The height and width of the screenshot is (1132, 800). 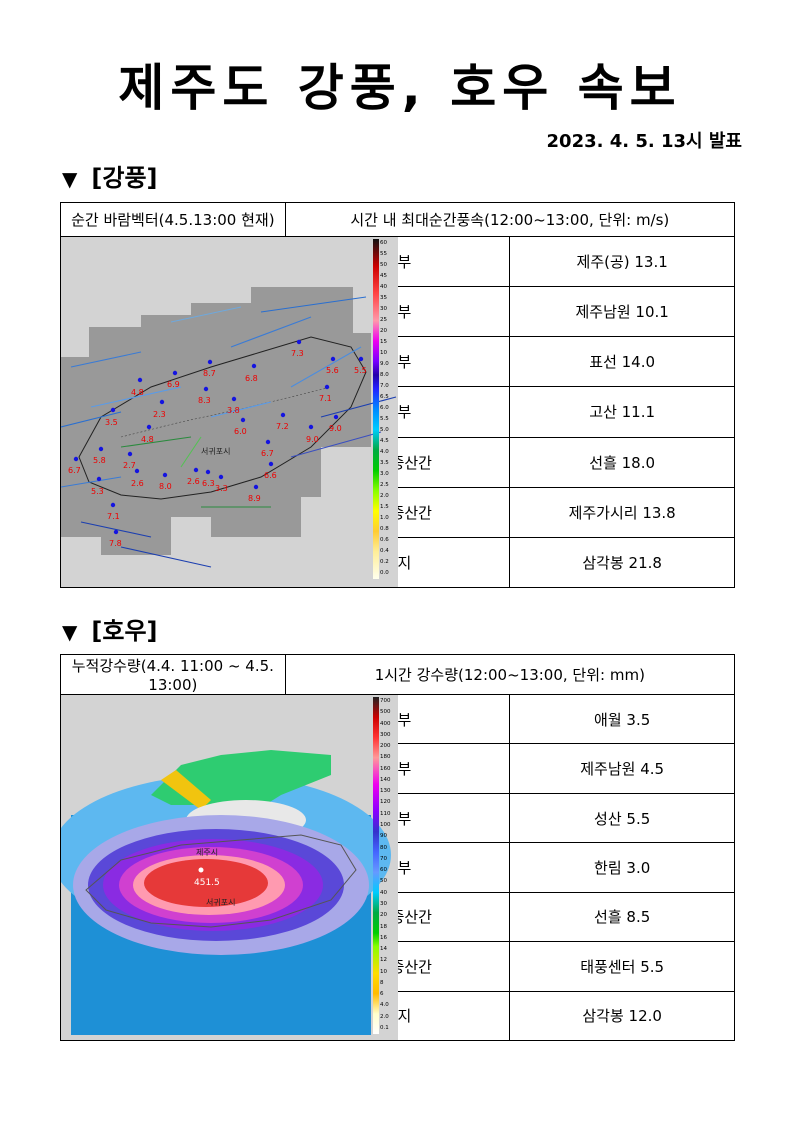 What do you see at coordinates (385, 779) in the screenshot?
I see `colorbar-tick-label: 140` at bounding box center [385, 779].